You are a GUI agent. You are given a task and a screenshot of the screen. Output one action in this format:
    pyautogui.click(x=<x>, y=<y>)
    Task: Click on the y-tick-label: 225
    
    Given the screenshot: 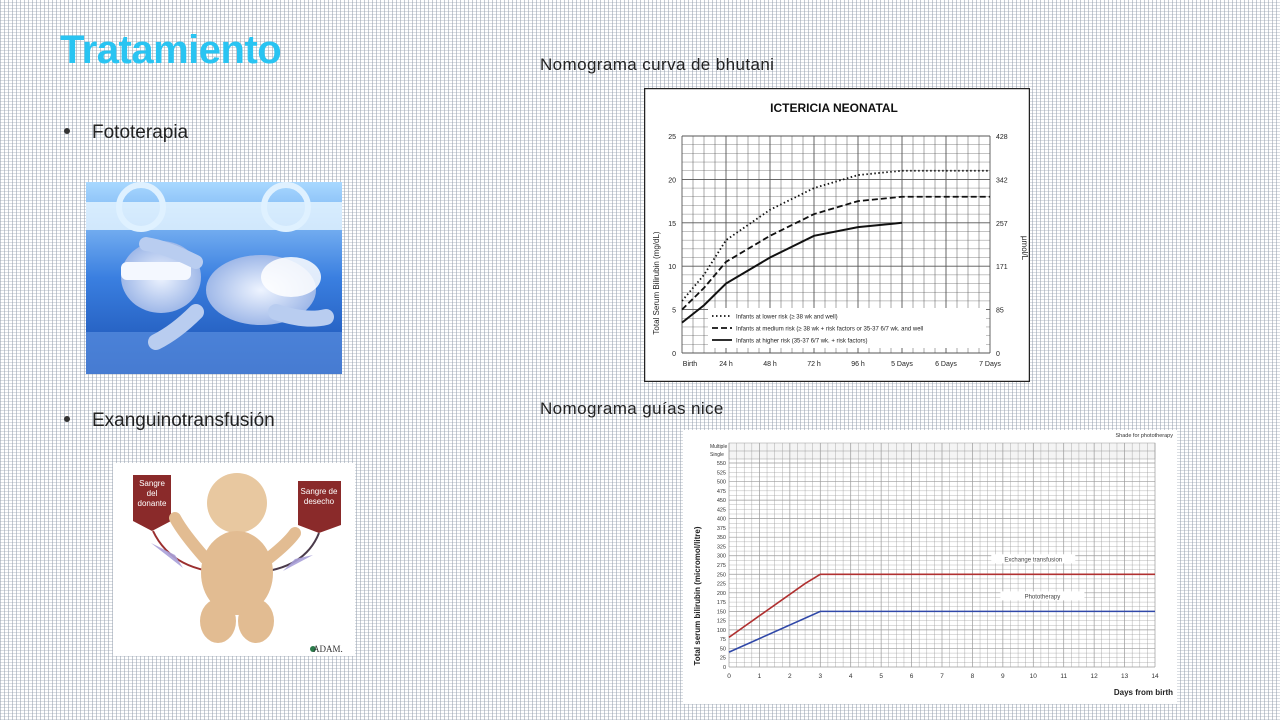 What is the action you would take?
    pyautogui.click(x=721, y=585)
    